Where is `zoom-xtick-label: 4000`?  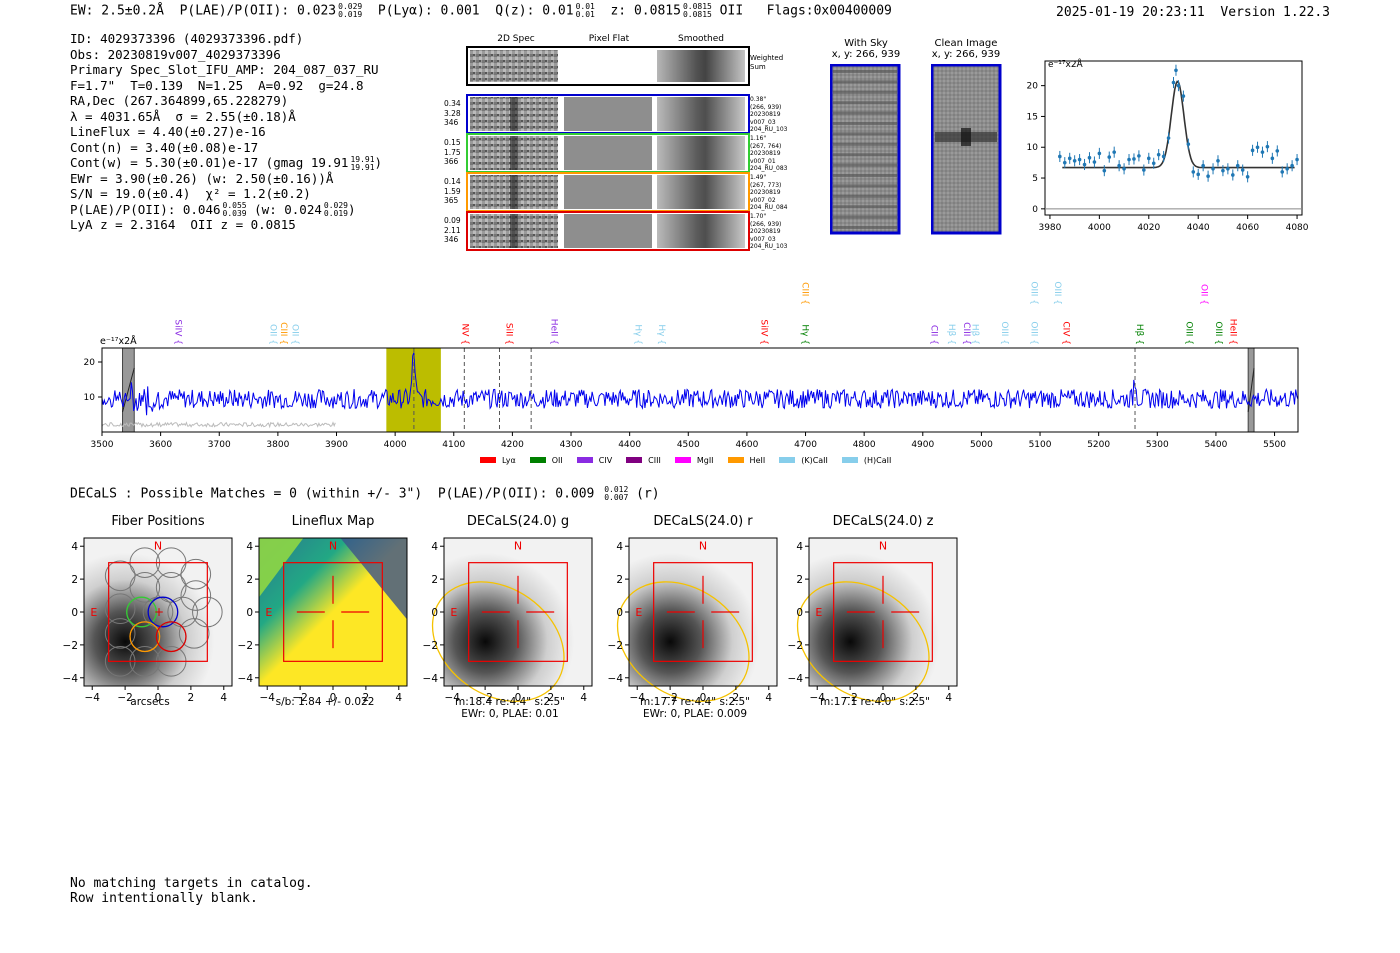
zoom-xtick-label: 4000 is located at coordinates (1099, 228).